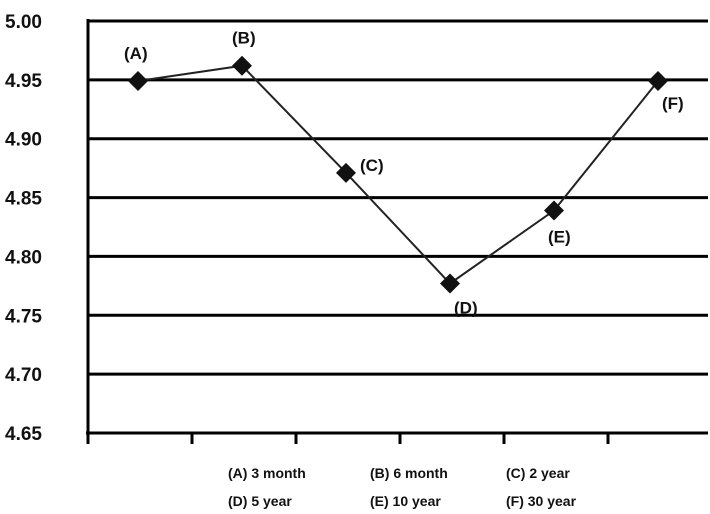 The image size is (710, 514). I want to click on y-tick-label: 4.85, so click(23, 199).